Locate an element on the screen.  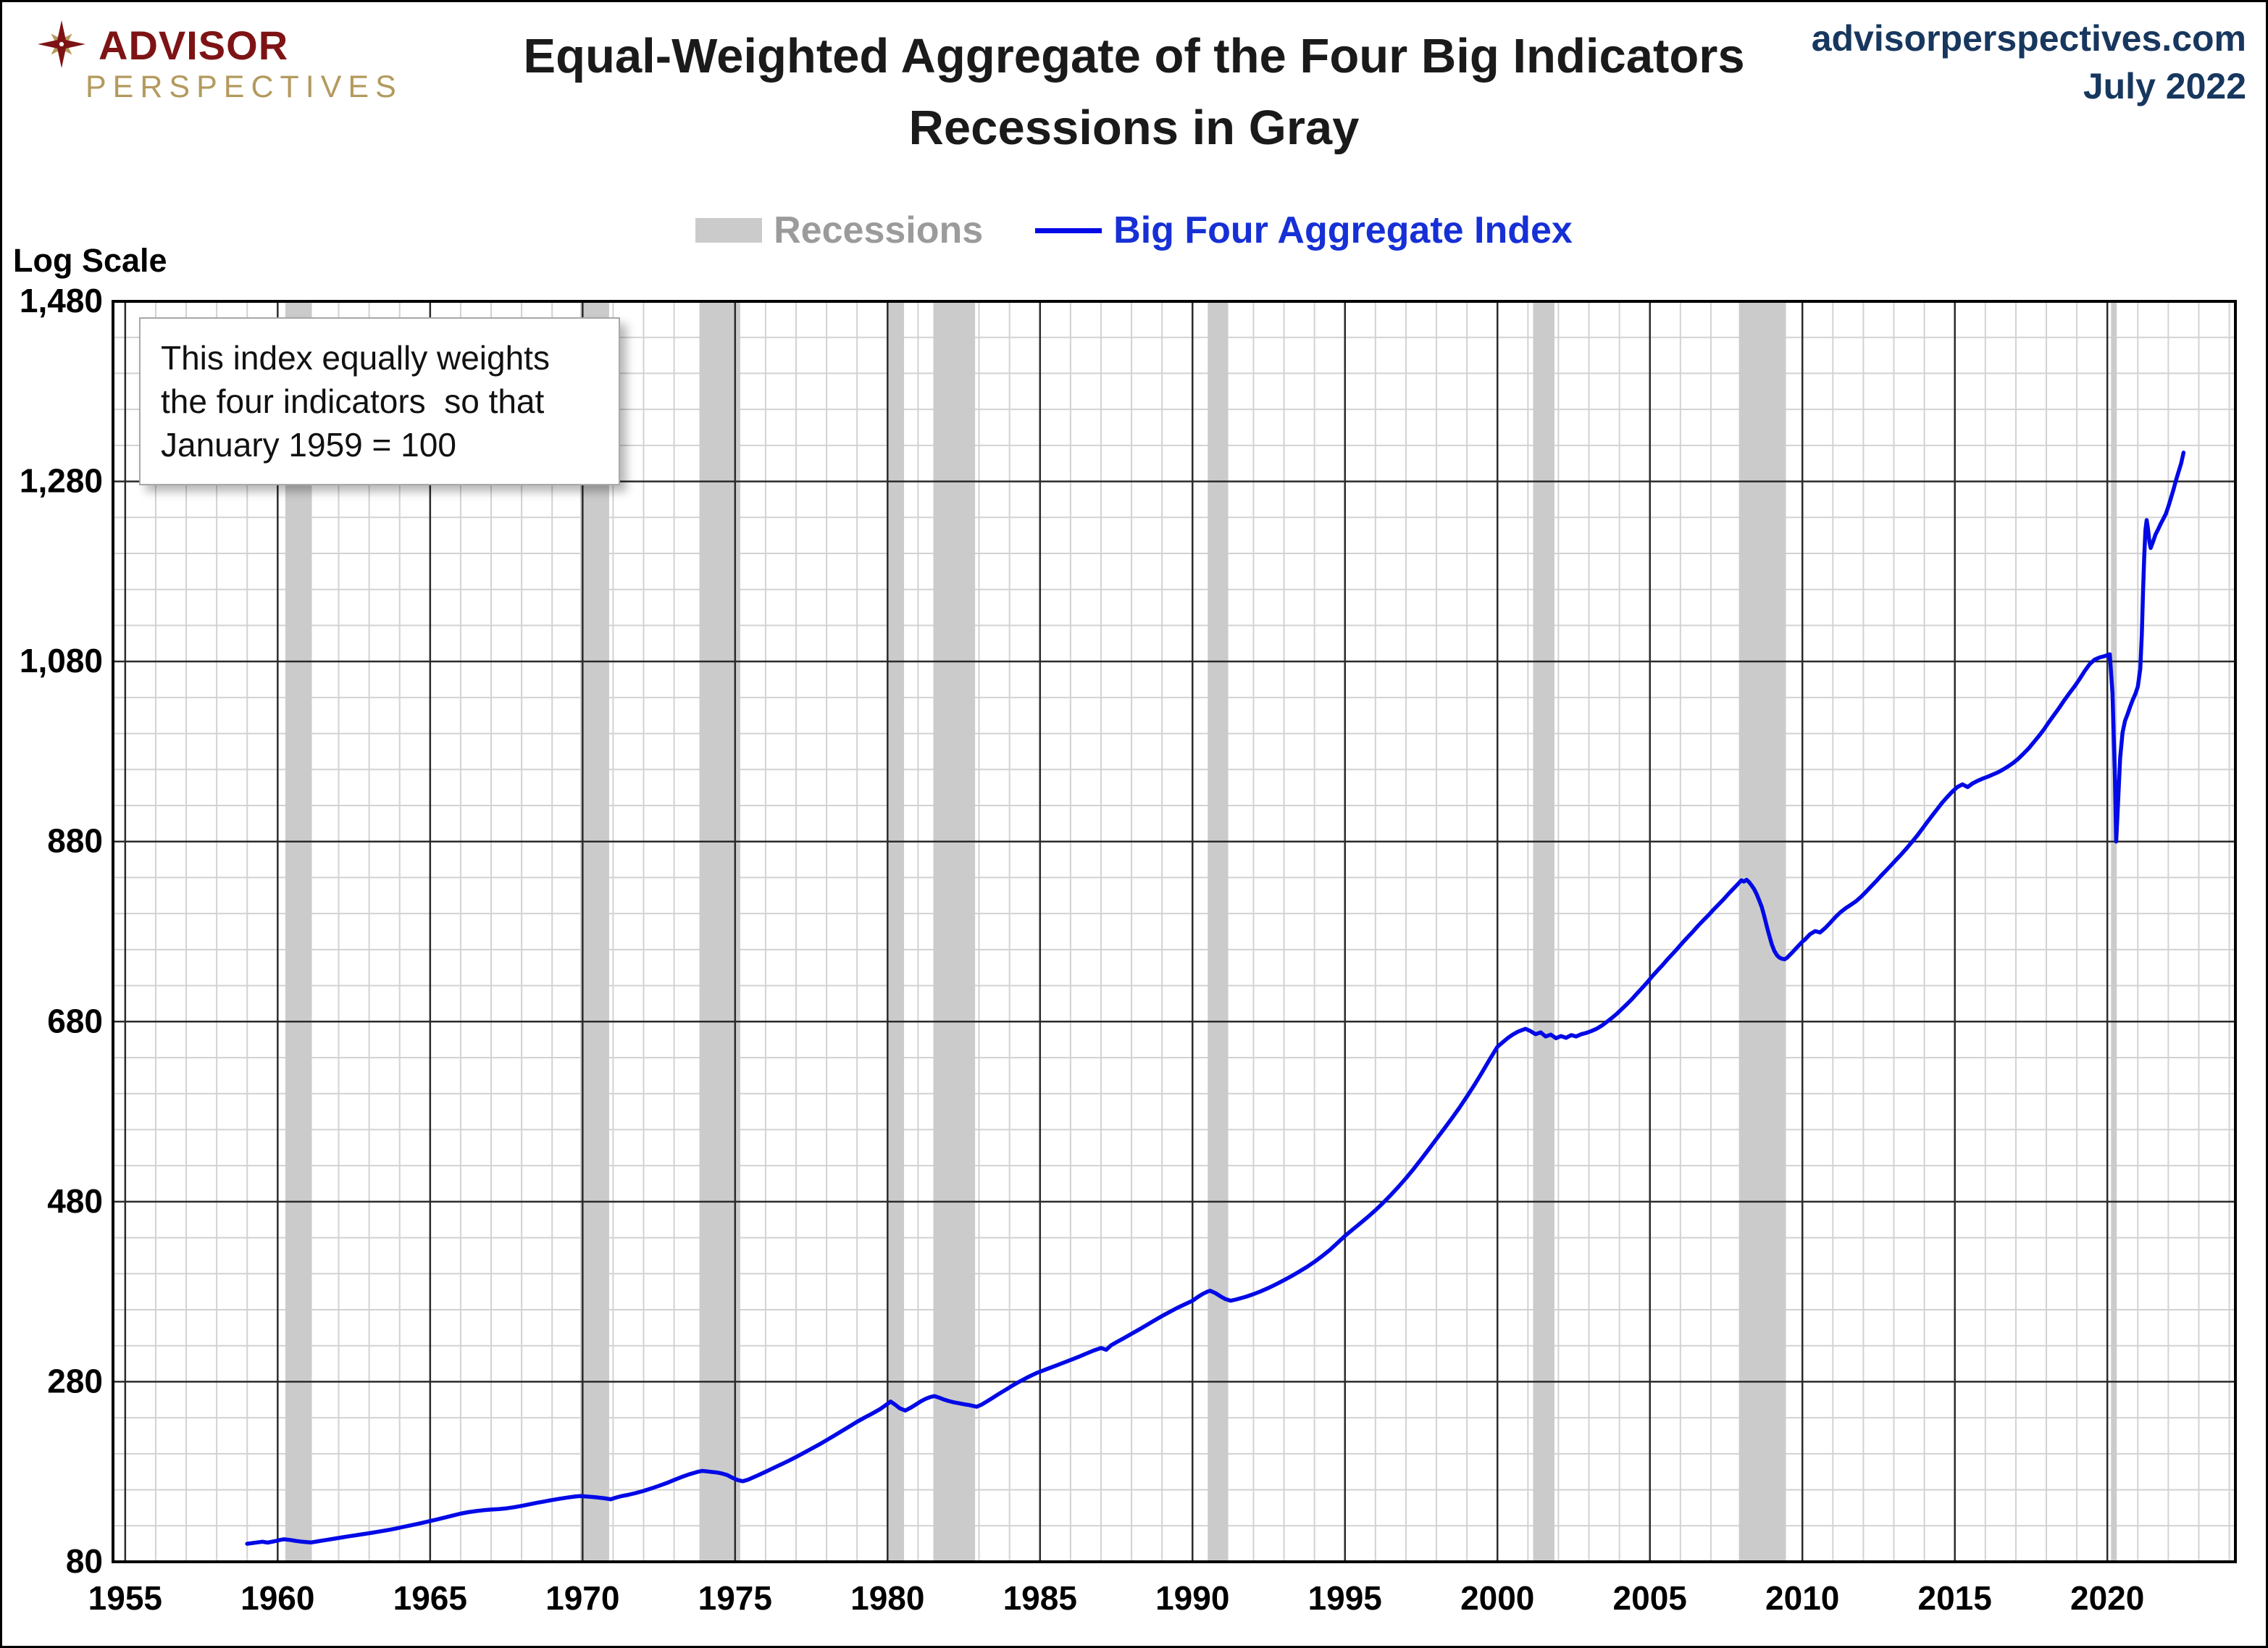
source-site: advisorperspectives.com is located at coordinates (2029, 38).